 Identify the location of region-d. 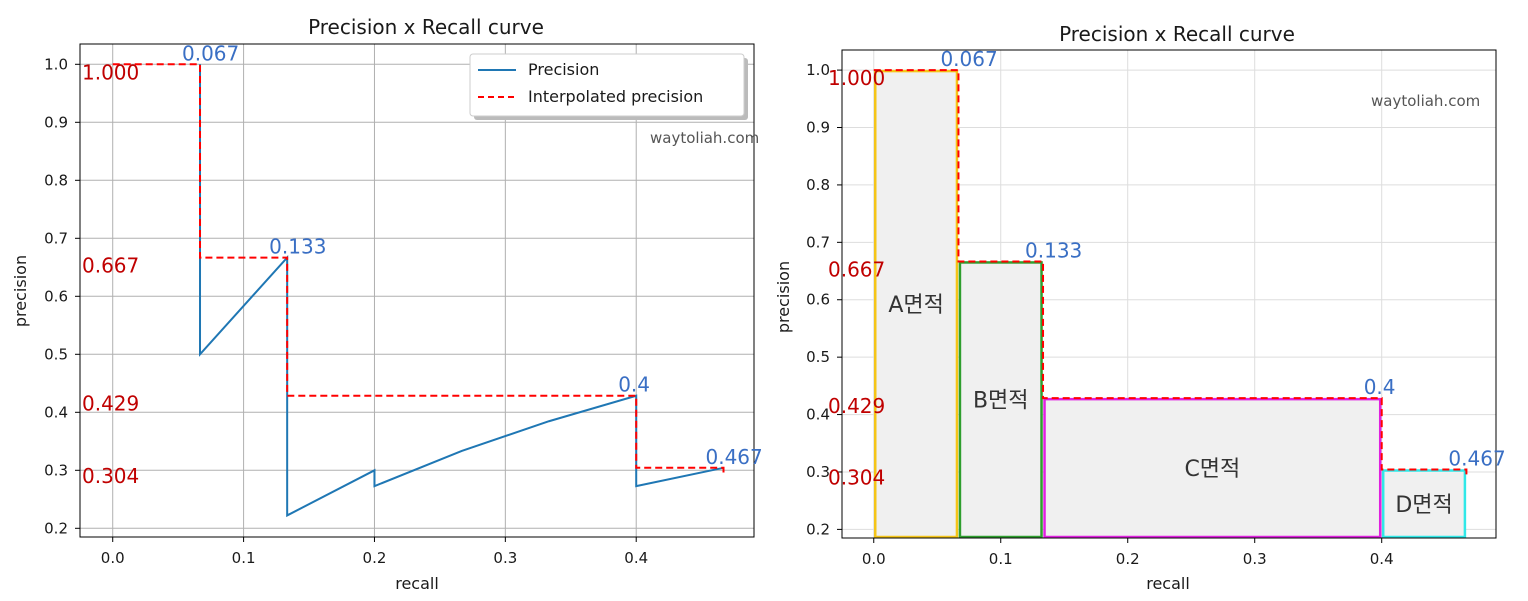
(1424, 504).